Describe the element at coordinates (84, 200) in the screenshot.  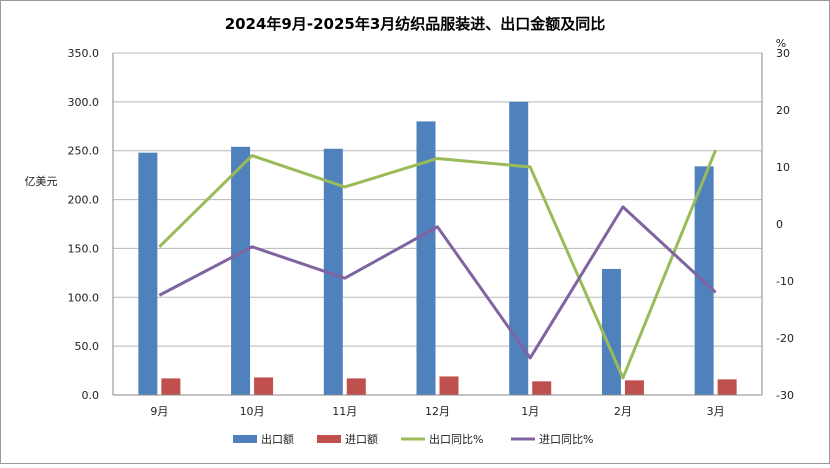
I see `y-tick-label: 200.0` at that location.